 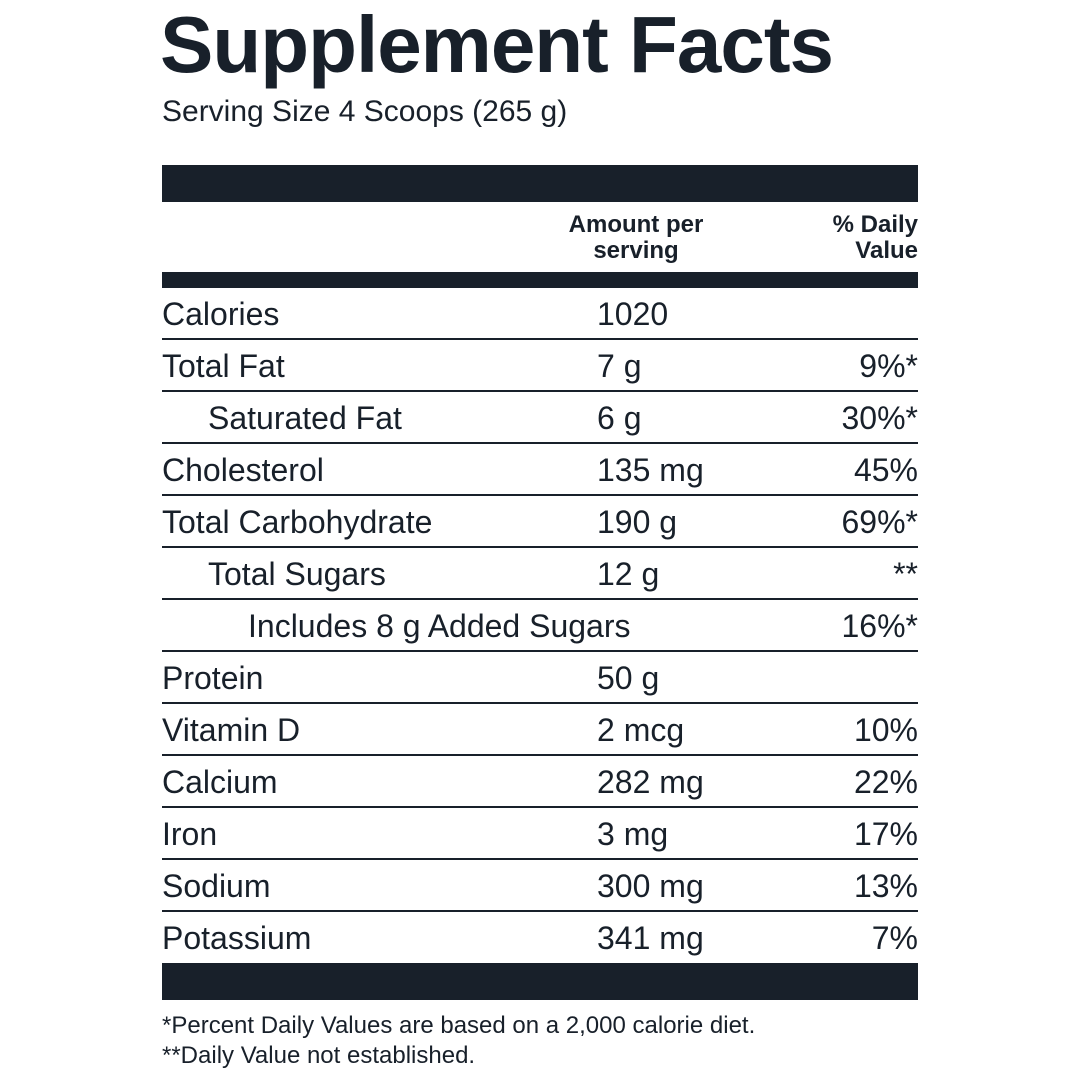 What do you see at coordinates (213, 678) in the screenshot?
I see `nutrient-name: Protein` at bounding box center [213, 678].